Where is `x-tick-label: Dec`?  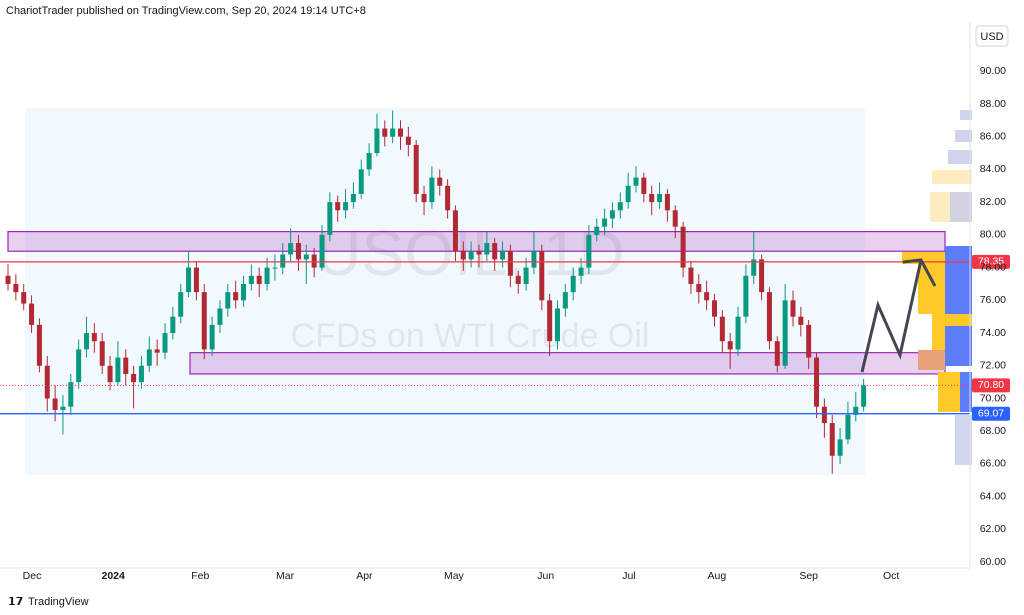
x-tick-label: Dec is located at coordinates (32, 576).